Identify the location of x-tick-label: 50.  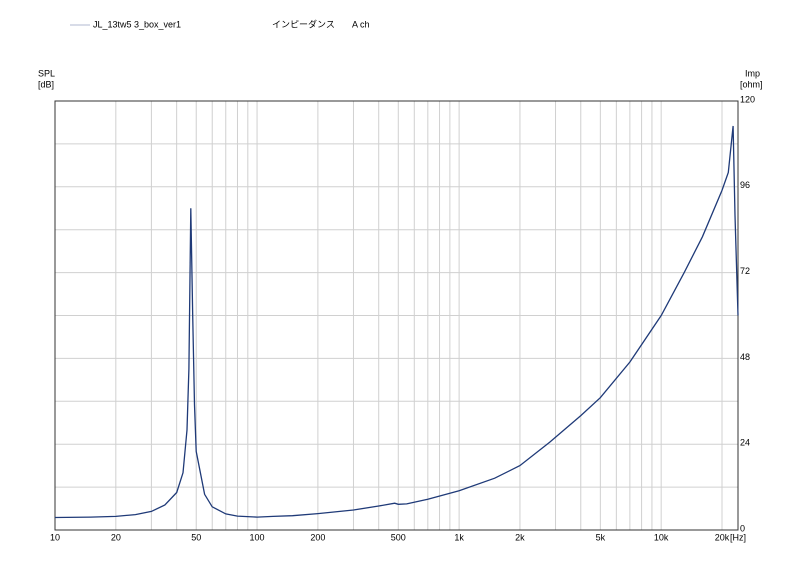
(196, 537).